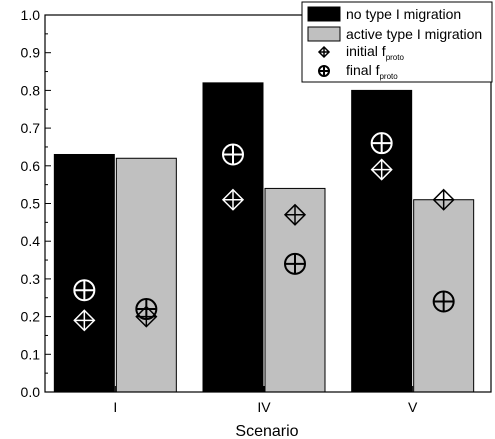 This screenshot has height=439, width=495. Describe the element at coordinates (413, 407) in the screenshot. I see `x-tick-label: V` at that location.